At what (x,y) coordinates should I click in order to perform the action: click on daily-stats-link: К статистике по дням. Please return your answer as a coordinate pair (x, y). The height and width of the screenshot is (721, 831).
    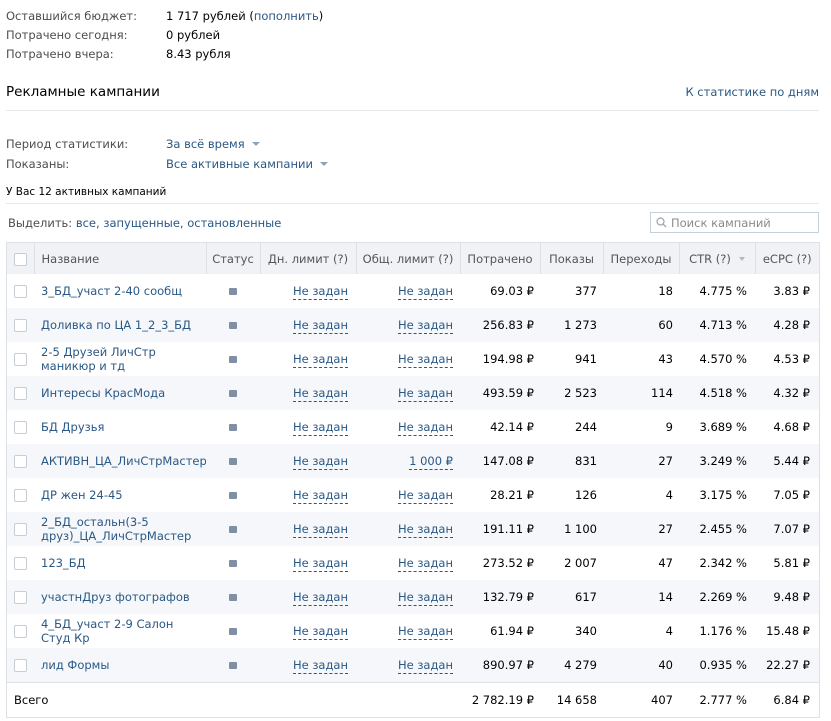
    Looking at the image, I should click on (752, 92).